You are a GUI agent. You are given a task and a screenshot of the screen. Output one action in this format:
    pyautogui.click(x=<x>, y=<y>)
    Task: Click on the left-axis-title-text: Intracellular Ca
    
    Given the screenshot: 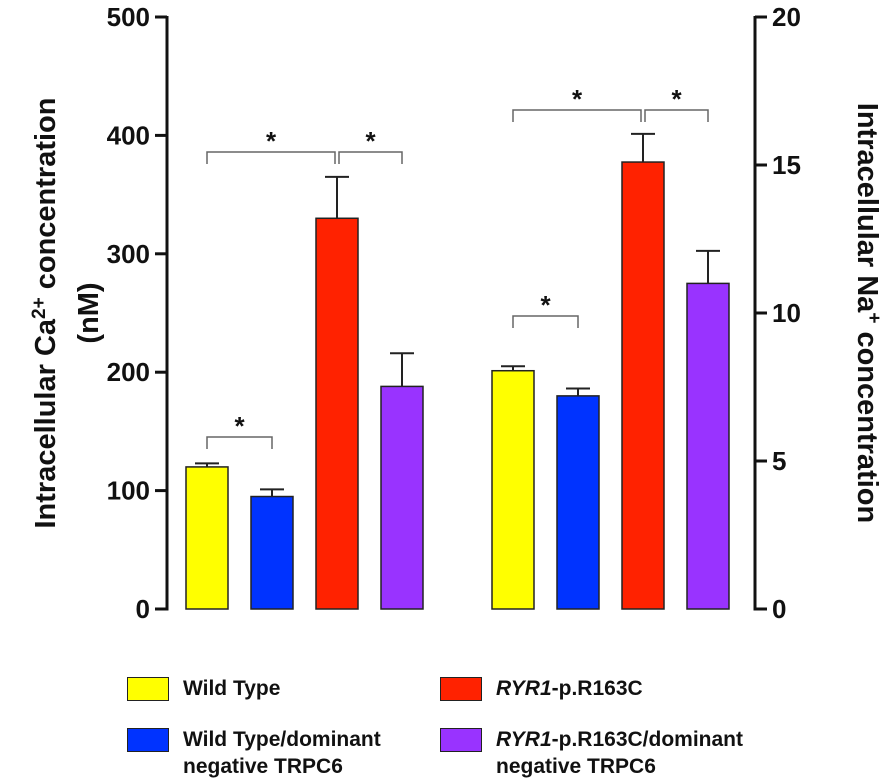 What is the action you would take?
    pyautogui.click(x=46, y=423)
    